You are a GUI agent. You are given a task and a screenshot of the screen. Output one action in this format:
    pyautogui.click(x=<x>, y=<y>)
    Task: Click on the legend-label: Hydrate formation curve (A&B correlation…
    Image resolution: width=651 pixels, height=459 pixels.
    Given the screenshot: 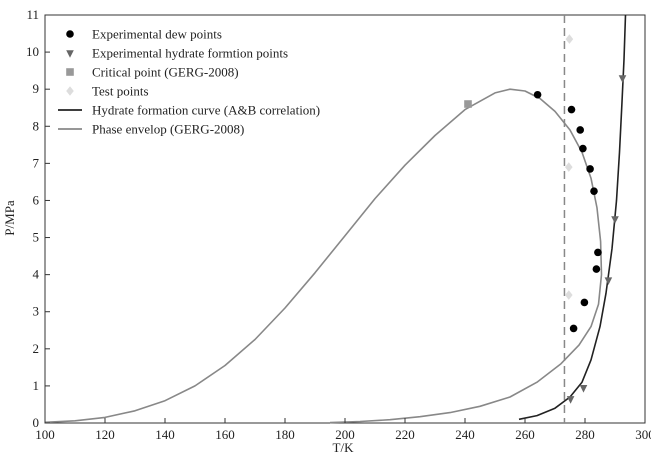 What is the action you would take?
    pyautogui.click(x=206, y=110)
    